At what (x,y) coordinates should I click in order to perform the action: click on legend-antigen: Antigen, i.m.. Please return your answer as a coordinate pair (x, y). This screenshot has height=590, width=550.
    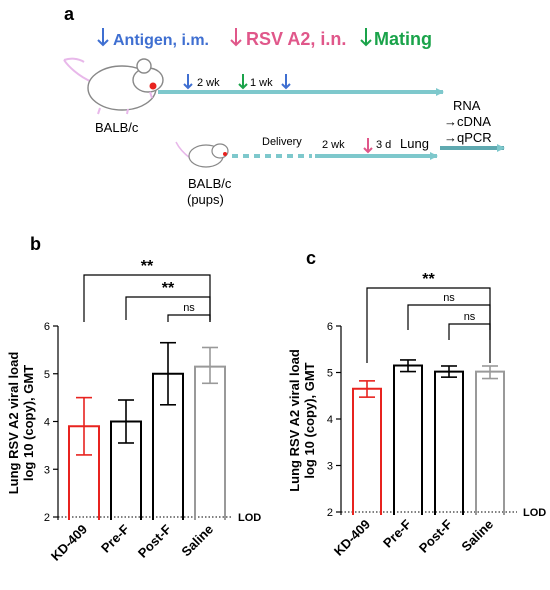
    Looking at the image, I should click on (153, 38).